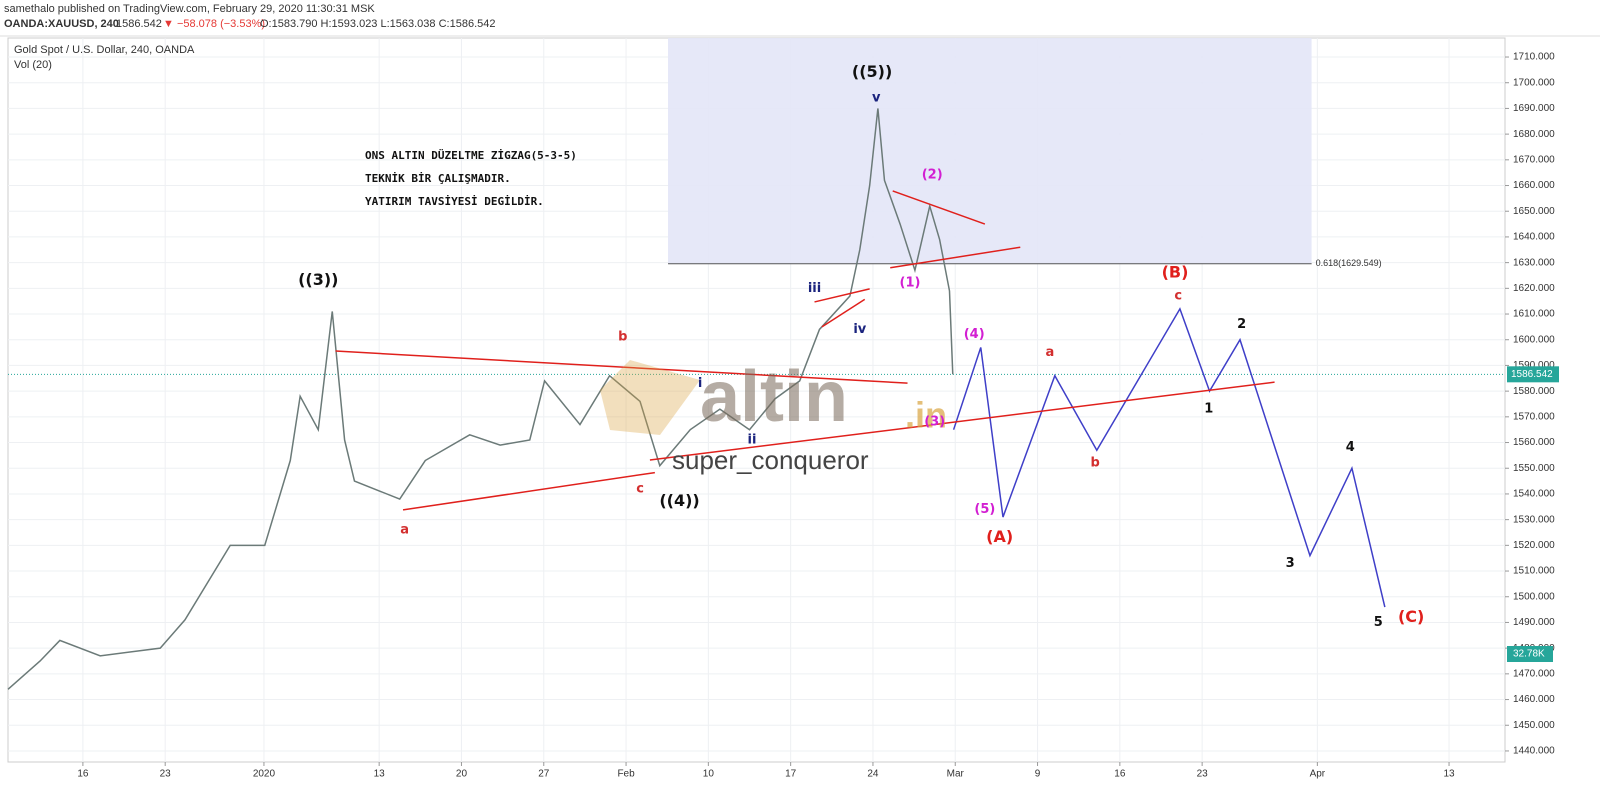  Describe the element at coordinates (1038, 774) in the screenshot. I see `x-tick-label: 9` at that location.